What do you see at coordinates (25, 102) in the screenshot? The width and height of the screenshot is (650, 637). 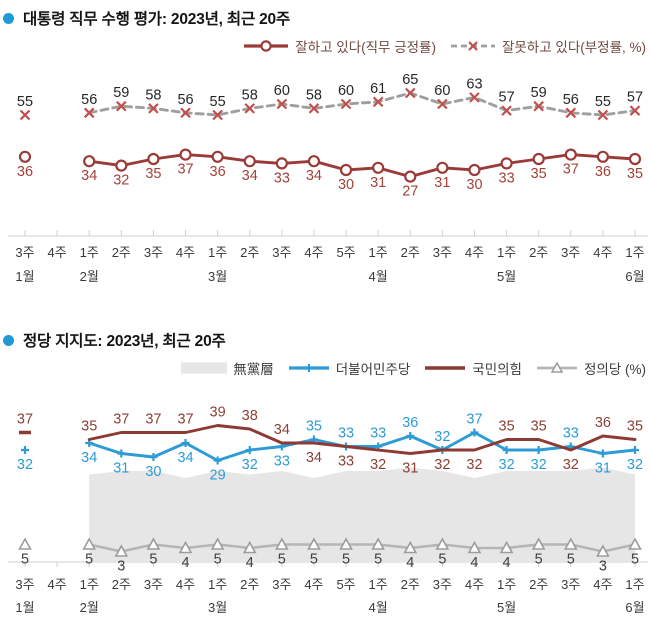 I see `value-label: 55` at bounding box center [25, 102].